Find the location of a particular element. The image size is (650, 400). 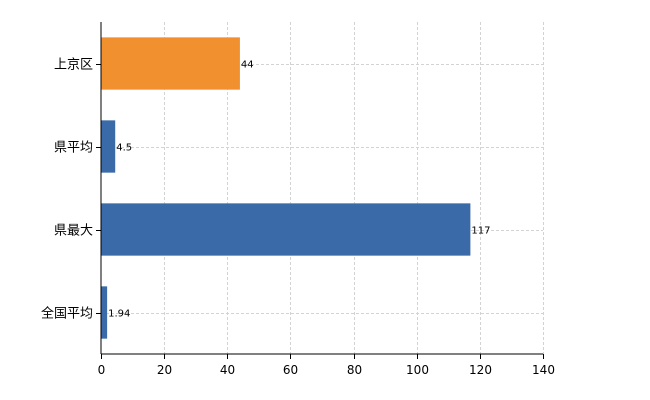

y-category-label: 上京区 is located at coordinates (73, 65).